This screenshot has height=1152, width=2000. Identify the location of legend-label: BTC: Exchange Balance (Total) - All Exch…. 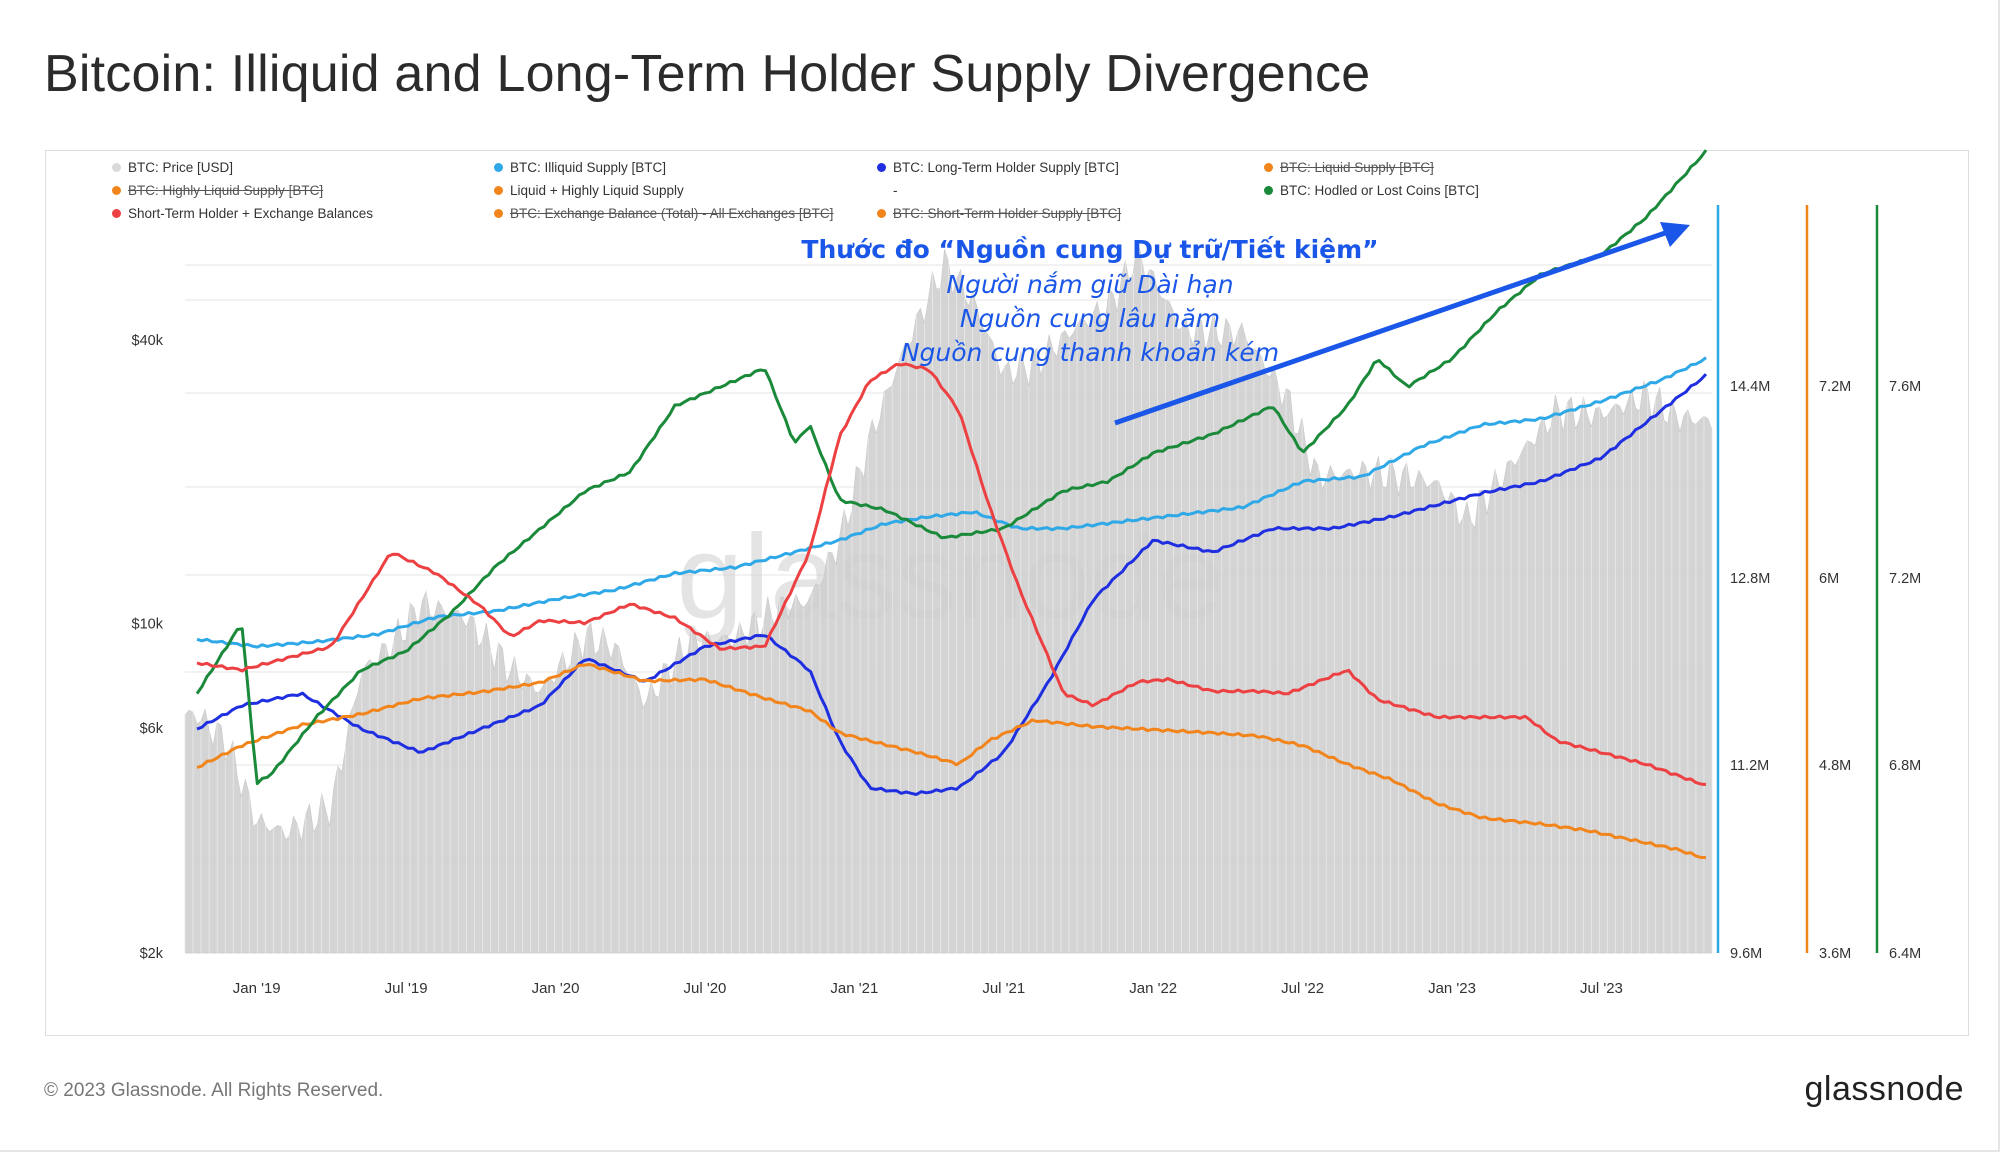
(672, 213).